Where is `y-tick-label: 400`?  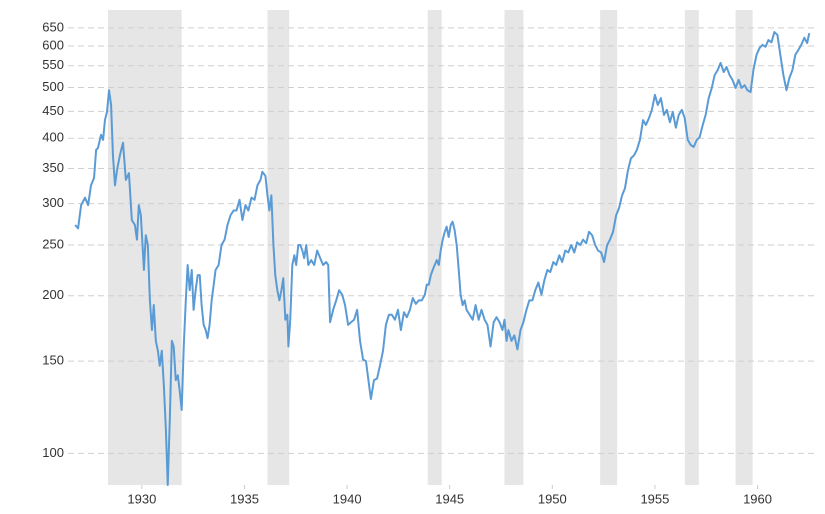 y-tick-label: 400 is located at coordinates (53, 137).